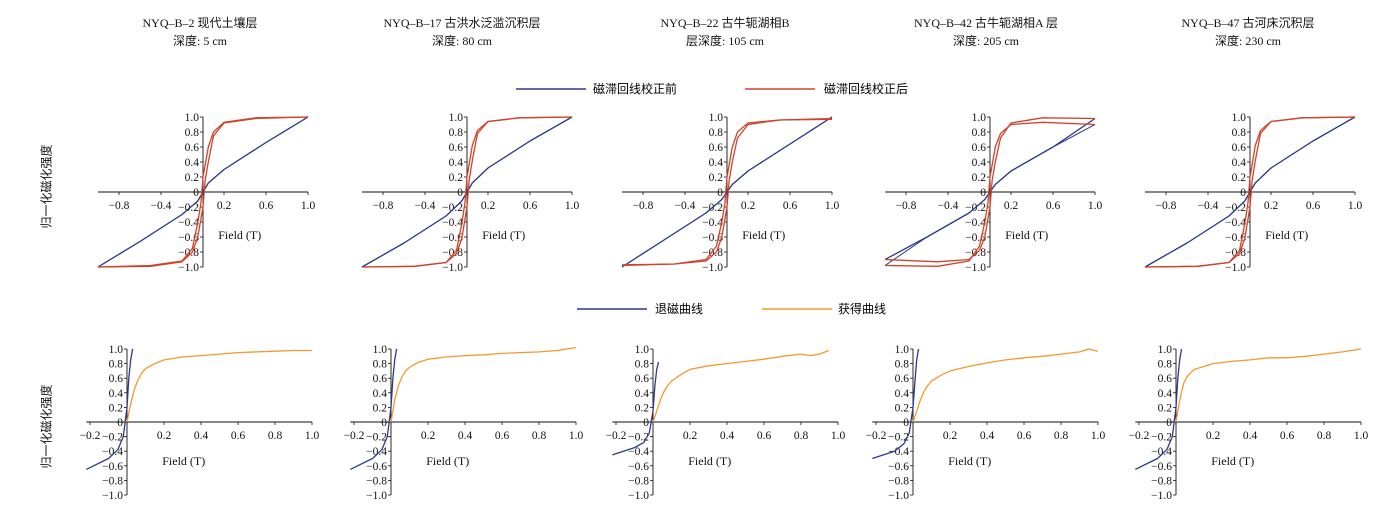 Image resolution: width=1386 pixels, height=518 pixels. What do you see at coordinates (635, 88) in the screenshot?
I see `legend-before-label: 磁滞回线校正前` at bounding box center [635, 88].